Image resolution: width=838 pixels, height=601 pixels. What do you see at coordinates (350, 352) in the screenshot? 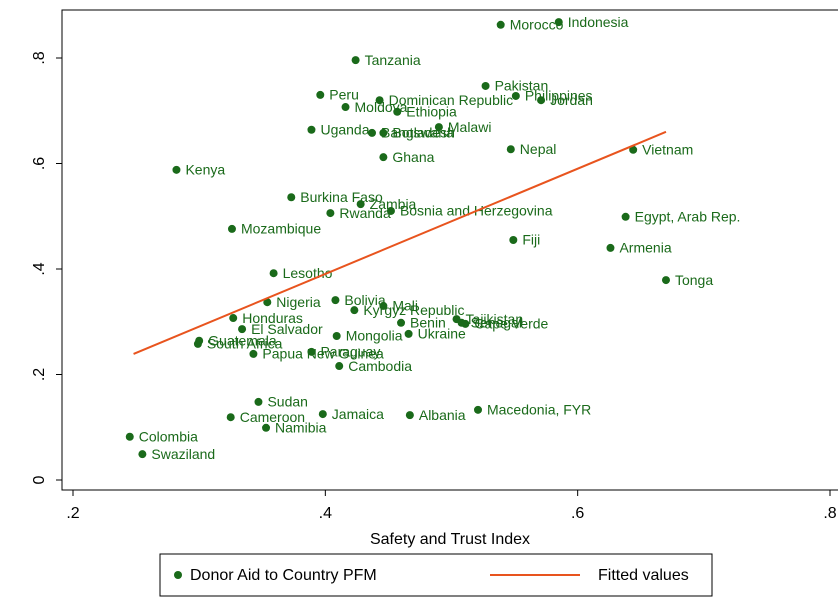
I see `point-label: Paraguay` at bounding box center [350, 352].